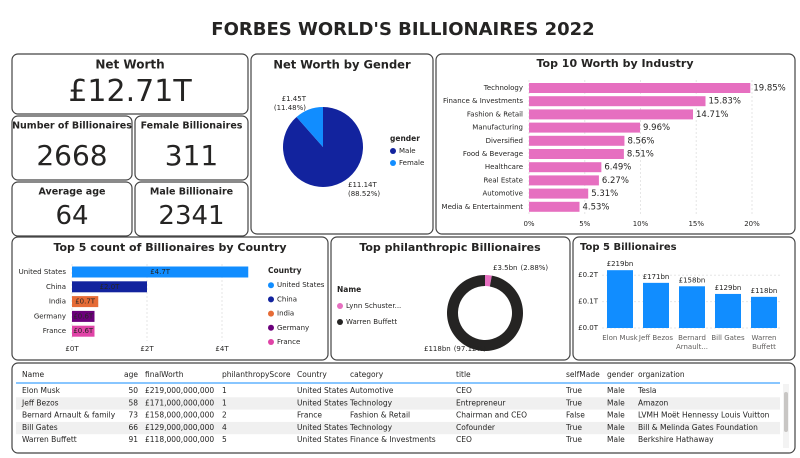  Describe the element at coordinates (224, 415) in the screenshot. I see `table-cell: 2` at that location.